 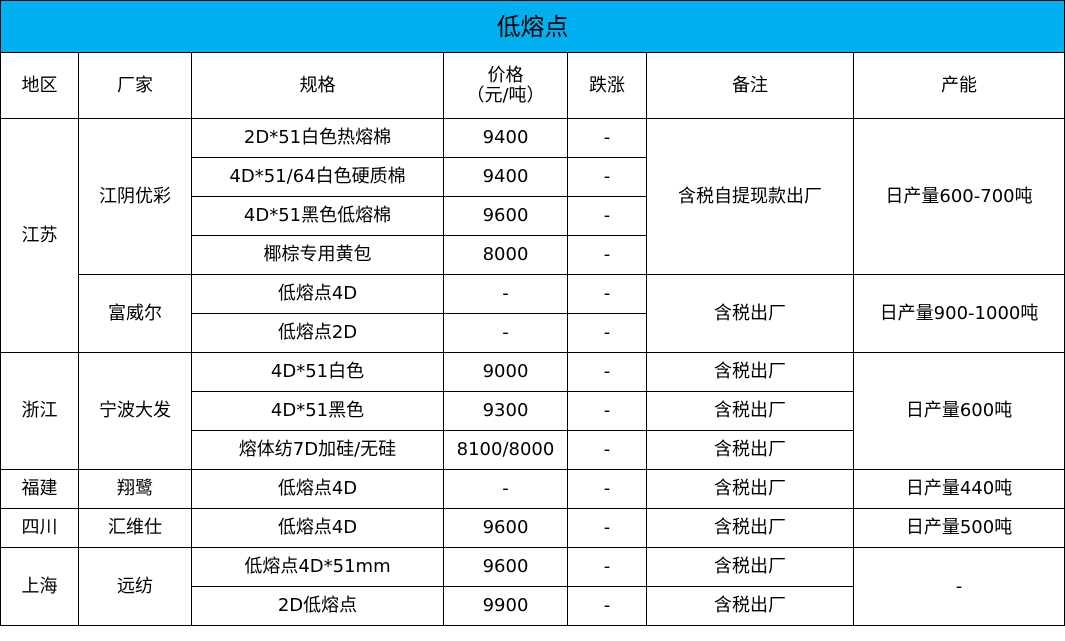 What do you see at coordinates (958, 196) in the screenshot?
I see `capacity-cell: 日产量600-700吨` at bounding box center [958, 196].